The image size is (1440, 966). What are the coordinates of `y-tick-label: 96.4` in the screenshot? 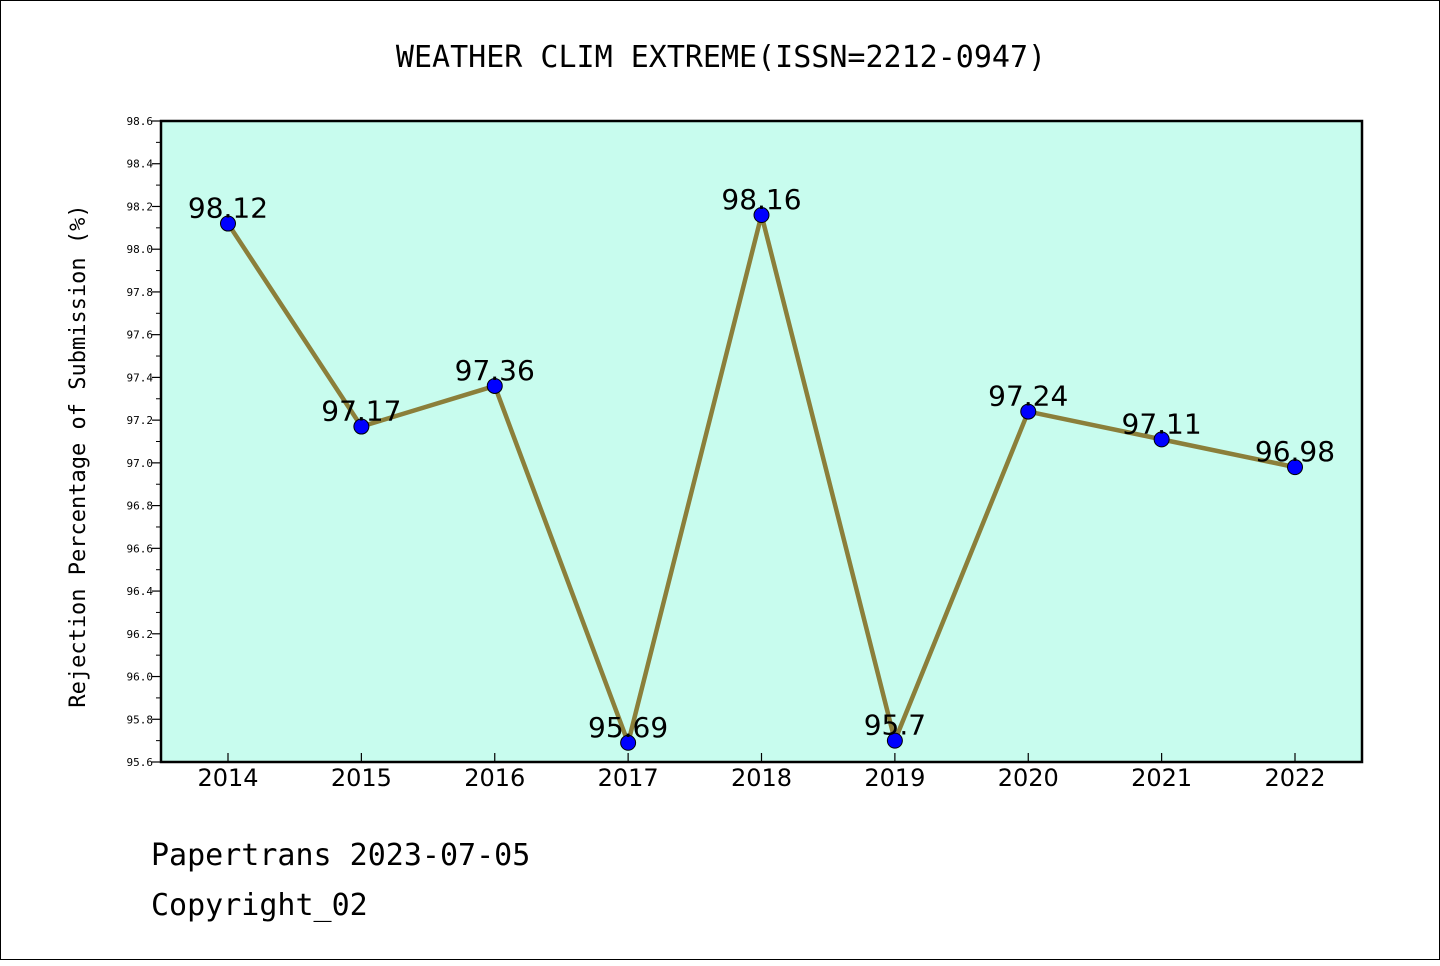 It's located at (140, 591).